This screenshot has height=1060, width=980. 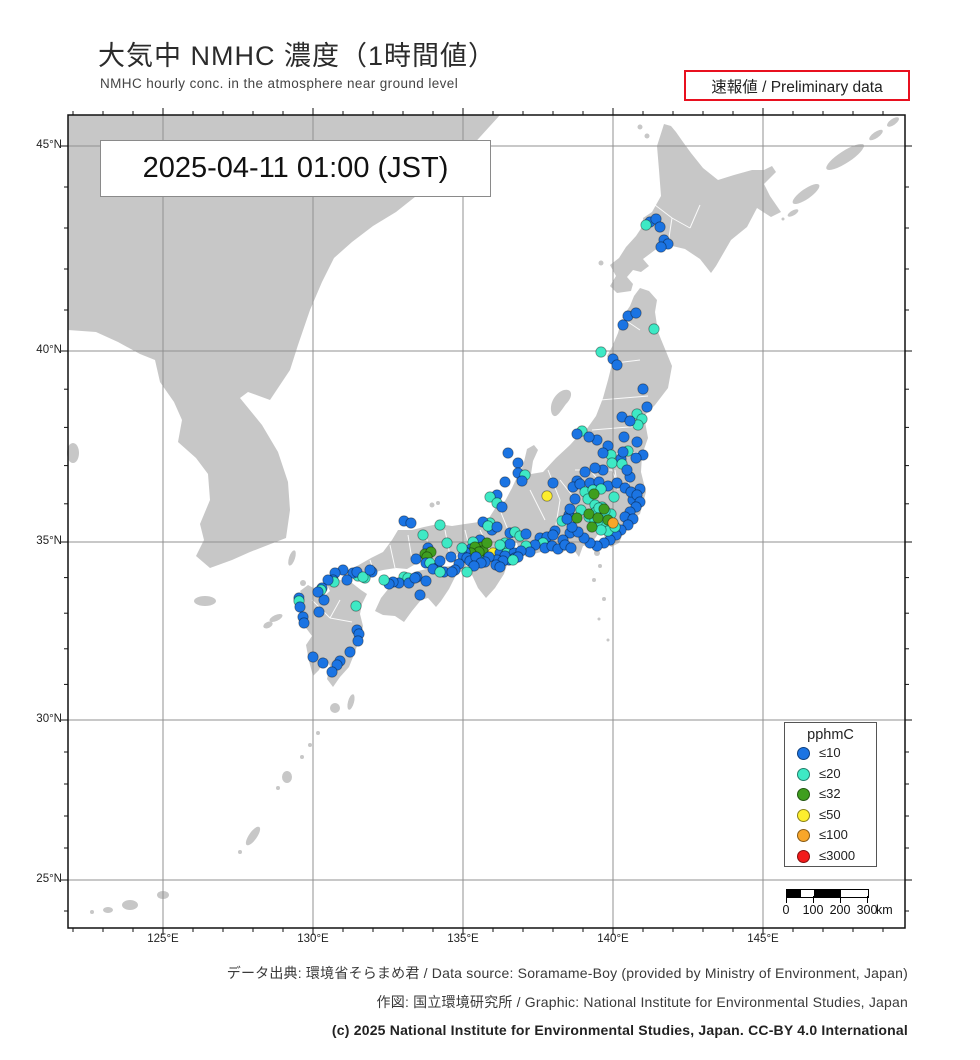 I want to click on preliminary-data-badge: 速報値 / Preliminary data, so click(x=797, y=85).